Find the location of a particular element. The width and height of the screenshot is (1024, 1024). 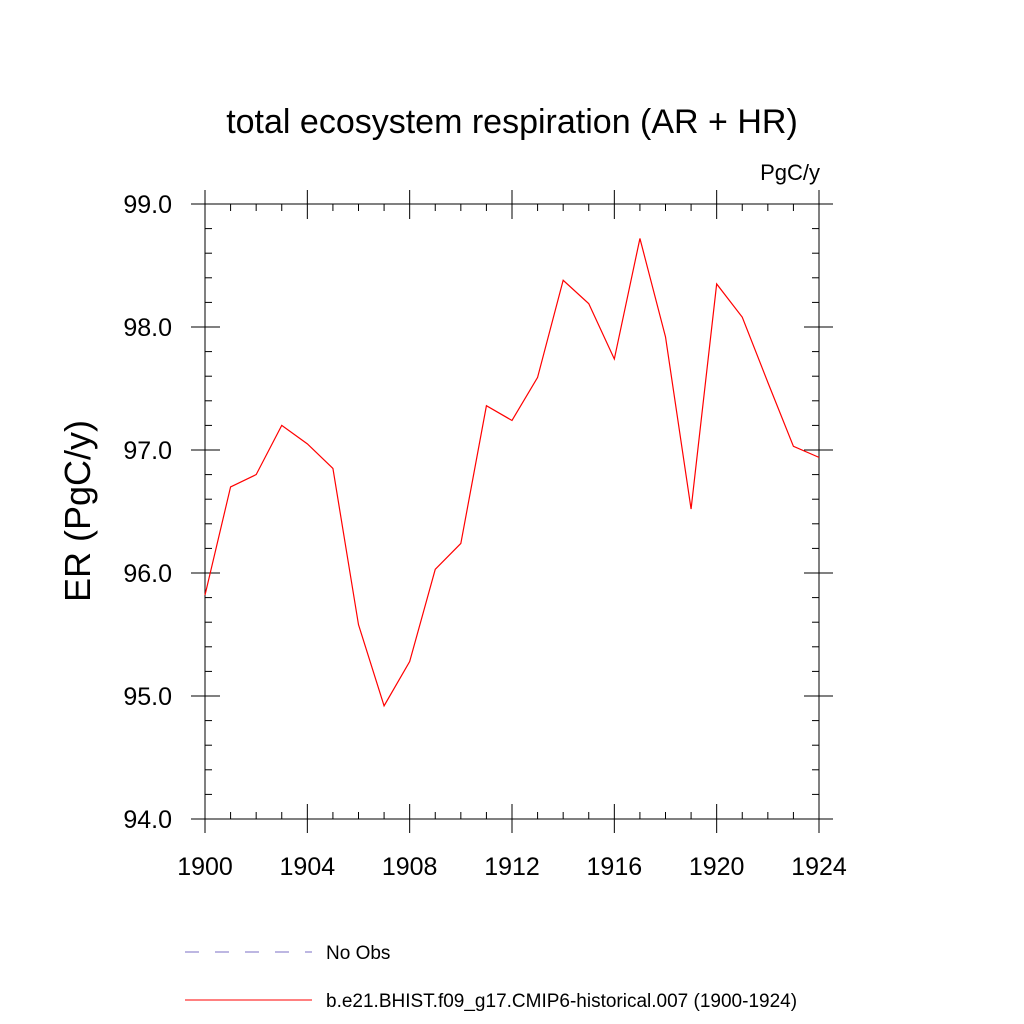

units-label: PgC/y is located at coordinates (790, 172).